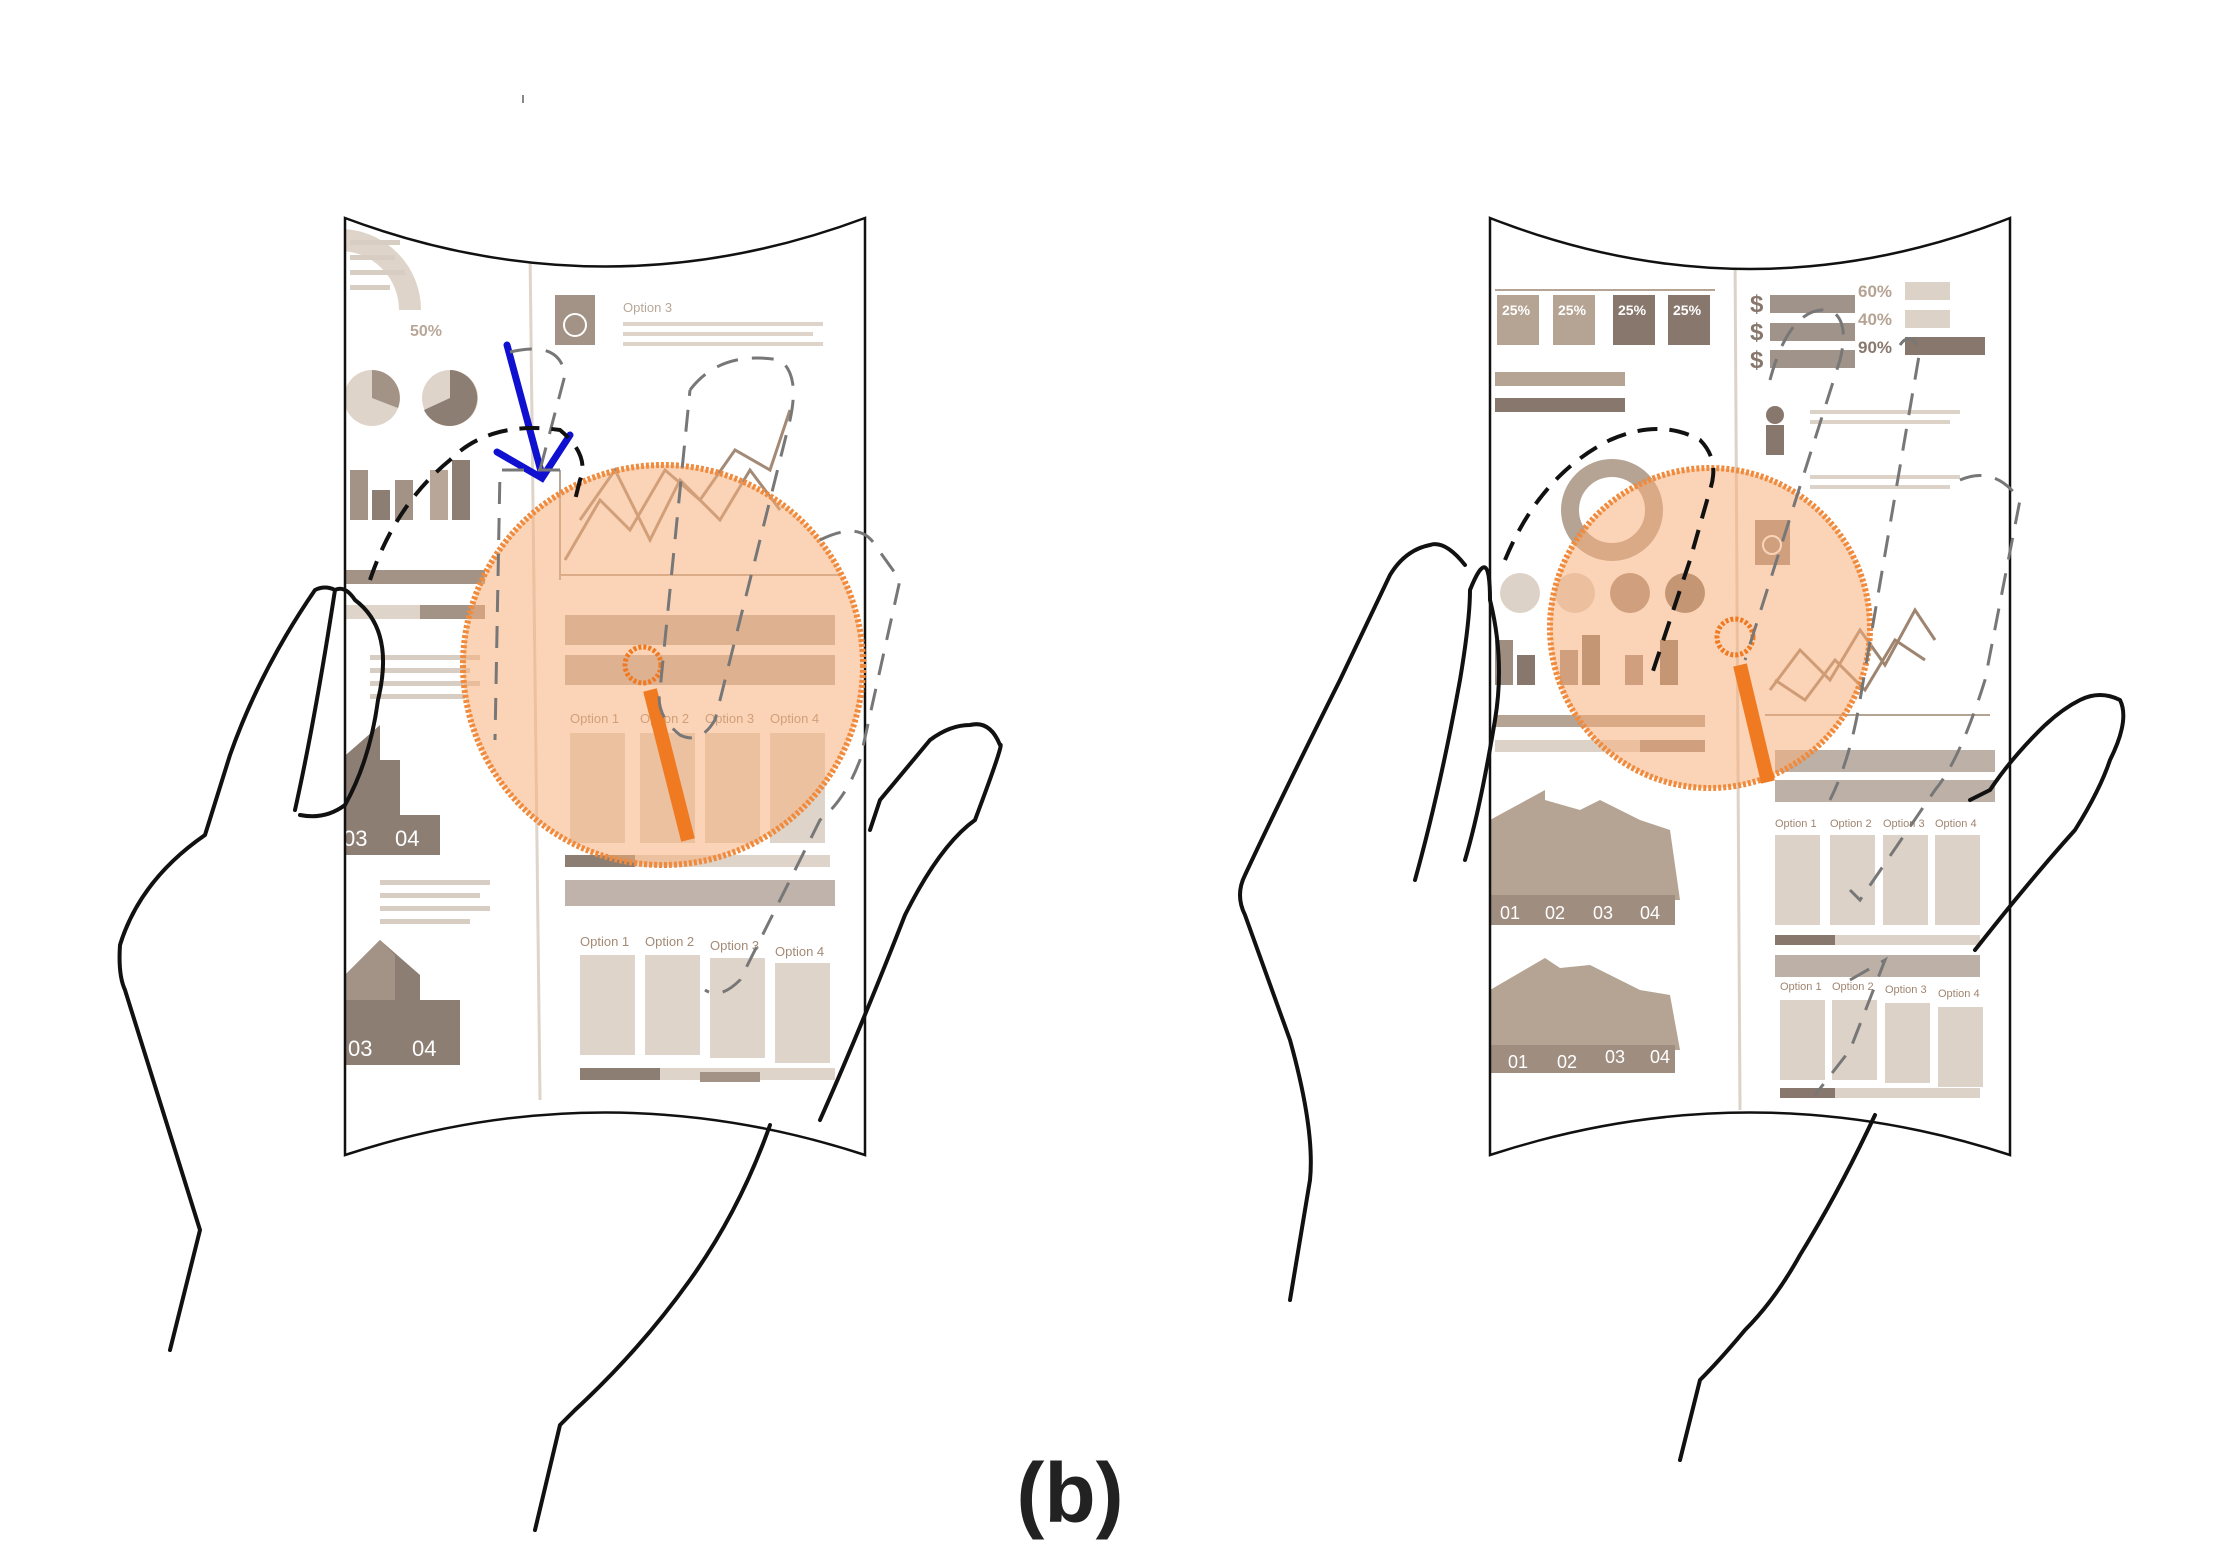  What do you see at coordinates (1560, 392) in the screenshot?
I see `right-people-icon` at bounding box center [1560, 392].